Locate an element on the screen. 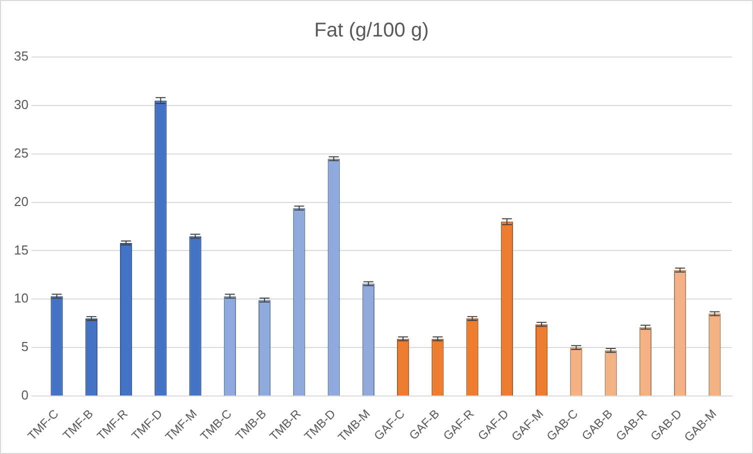 The width and height of the screenshot is (753, 454). y-tick-label: 5 is located at coordinates (24, 346).